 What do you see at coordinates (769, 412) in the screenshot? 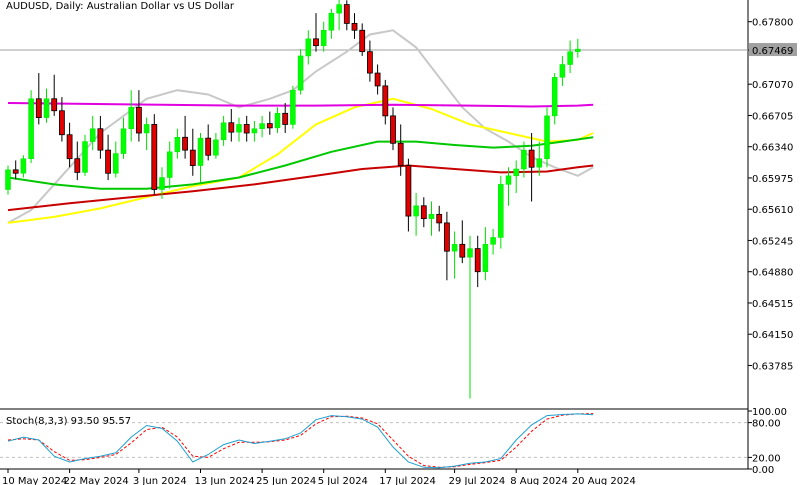
I see `stoch-tick-label: 100.00` at bounding box center [769, 412].